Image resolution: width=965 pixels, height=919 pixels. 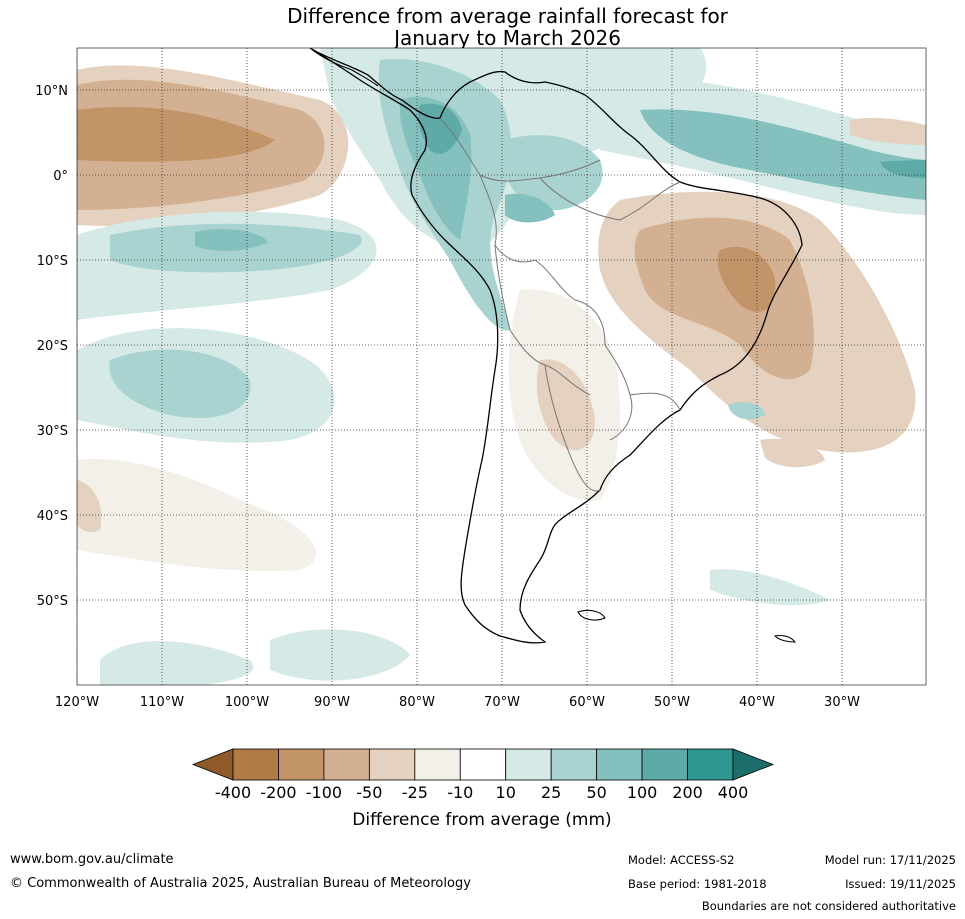 What do you see at coordinates (697, 884) in the screenshot?
I see `footer-base-period: Base period: 1981-2018` at bounding box center [697, 884].